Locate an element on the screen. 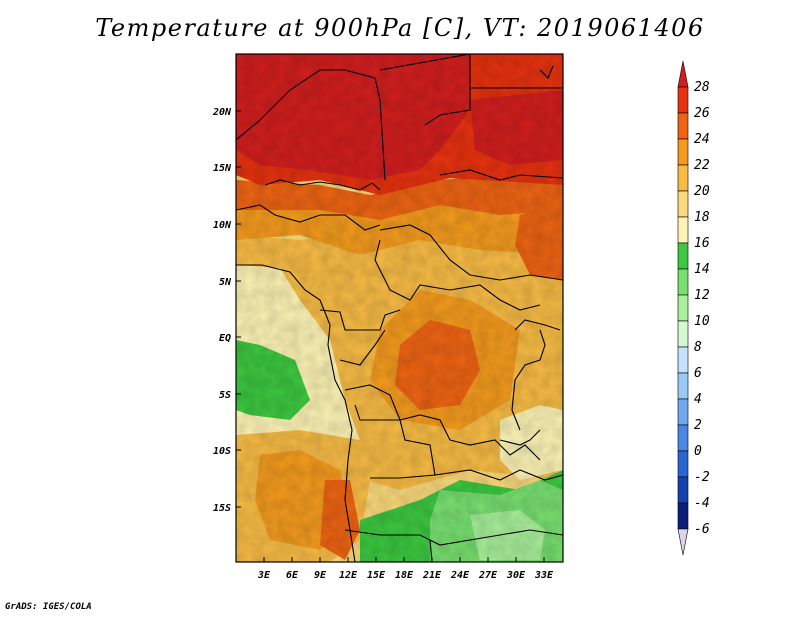 This screenshot has width=800, height=618. grads-credit: GrADS: IGES/COLA is located at coordinates (48, 607).